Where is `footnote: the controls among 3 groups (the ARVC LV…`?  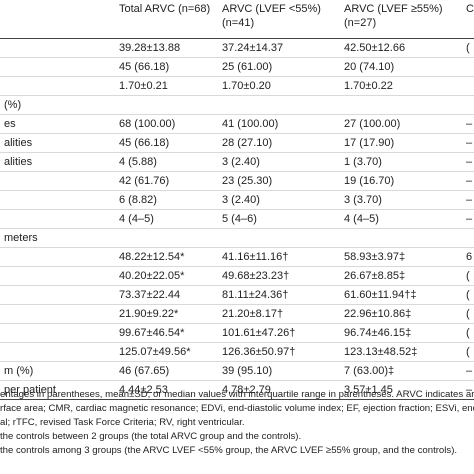
footnote: the controls among 3 groups (the ARVC LV… is located at coordinates (229, 450).